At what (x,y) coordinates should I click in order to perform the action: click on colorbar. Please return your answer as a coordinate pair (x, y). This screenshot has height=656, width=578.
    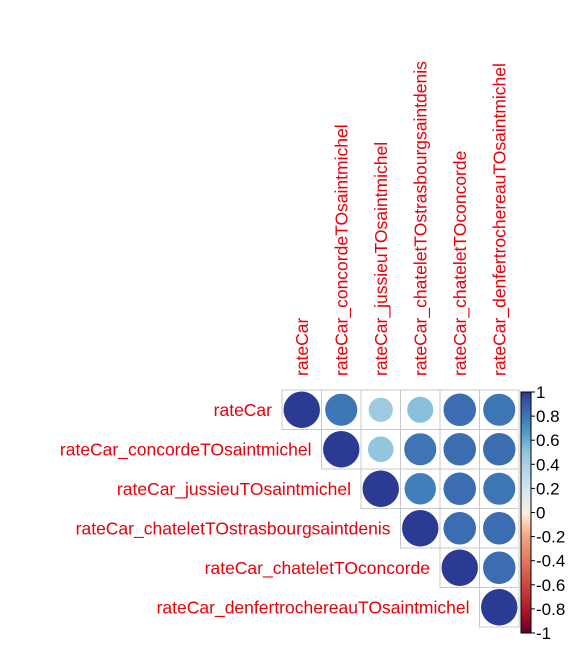
    Looking at the image, I should click on (526, 512).